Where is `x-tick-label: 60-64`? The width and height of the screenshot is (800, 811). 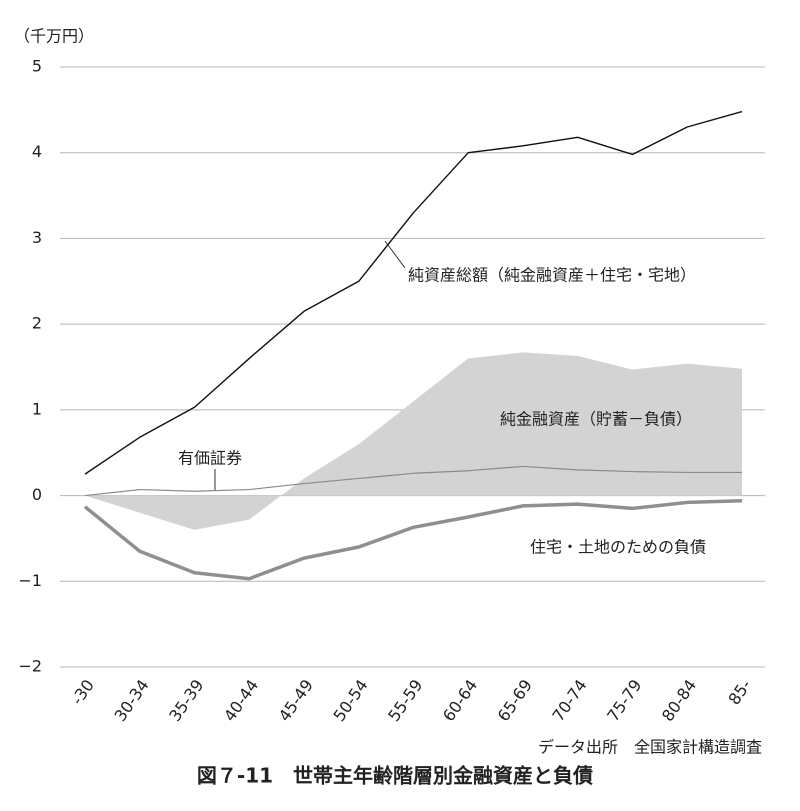 x-tick-label: 60-64 is located at coordinates (460, 700).